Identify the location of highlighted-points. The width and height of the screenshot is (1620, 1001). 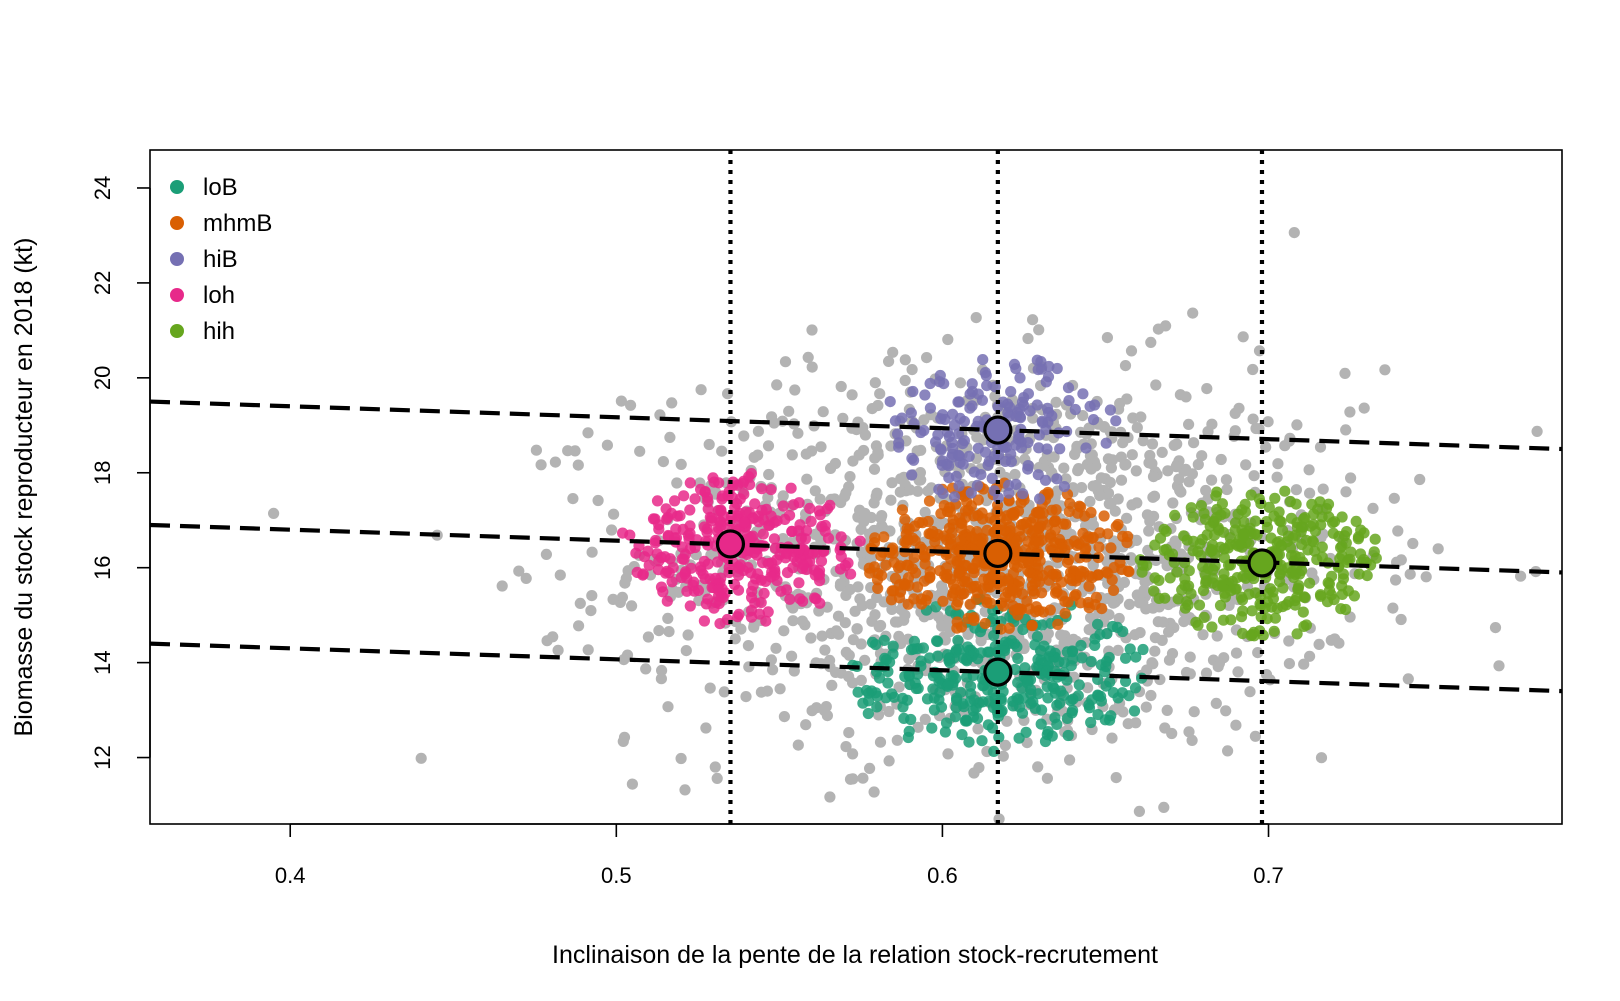
(996, 551).